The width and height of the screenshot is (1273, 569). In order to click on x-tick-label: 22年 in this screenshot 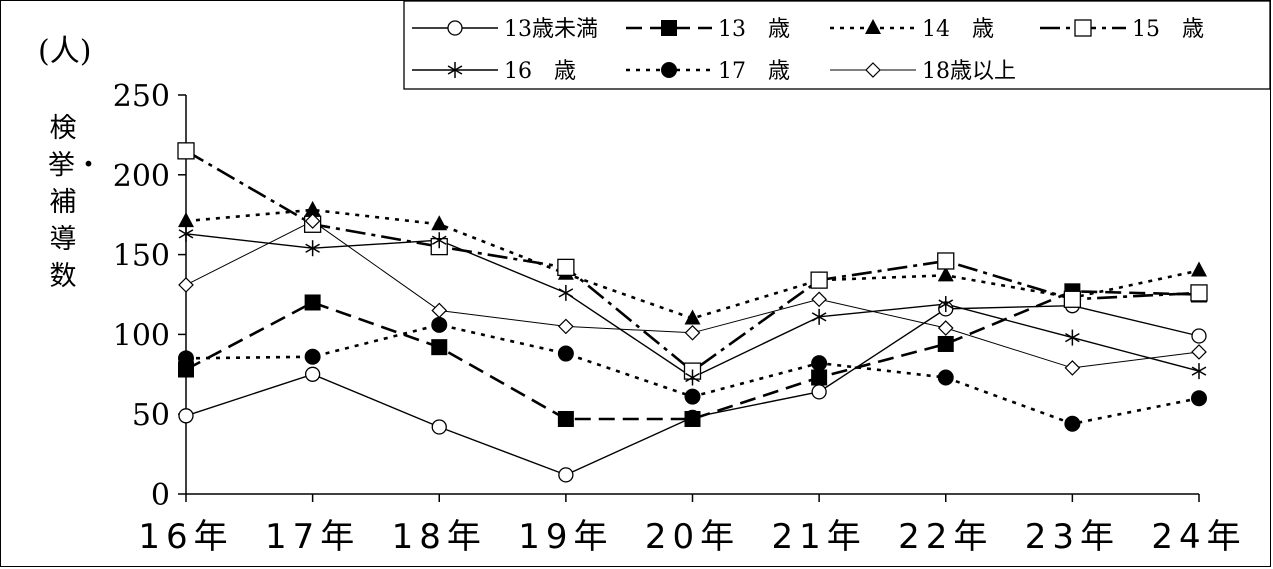, I will do `click(945, 537)`.